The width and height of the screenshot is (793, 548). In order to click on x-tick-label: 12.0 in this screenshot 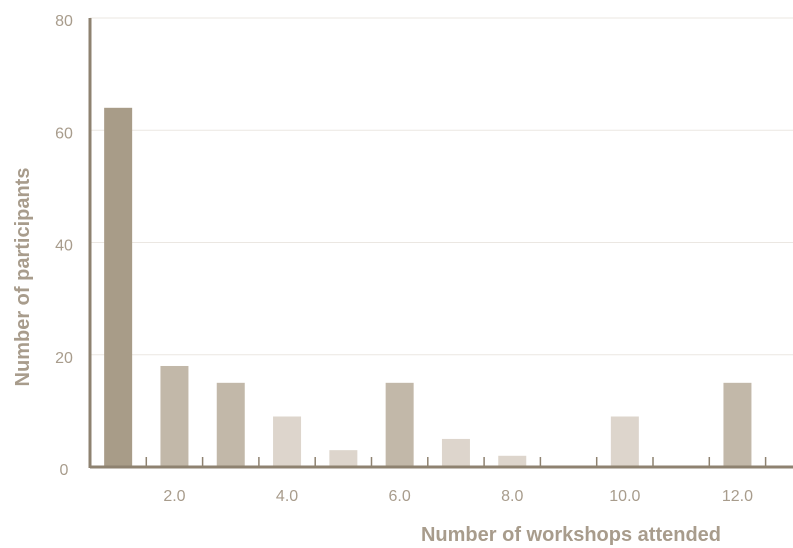, I will do `click(737, 496)`.